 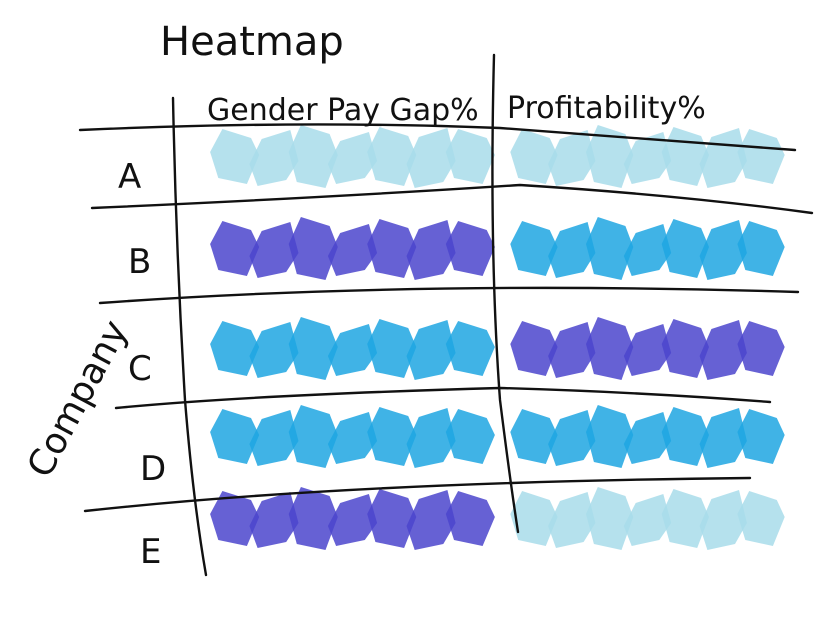 What do you see at coordinates (606, 108) in the screenshot?
I see `column-header-profitability: Profitability%` at bounding box center [606, 108].